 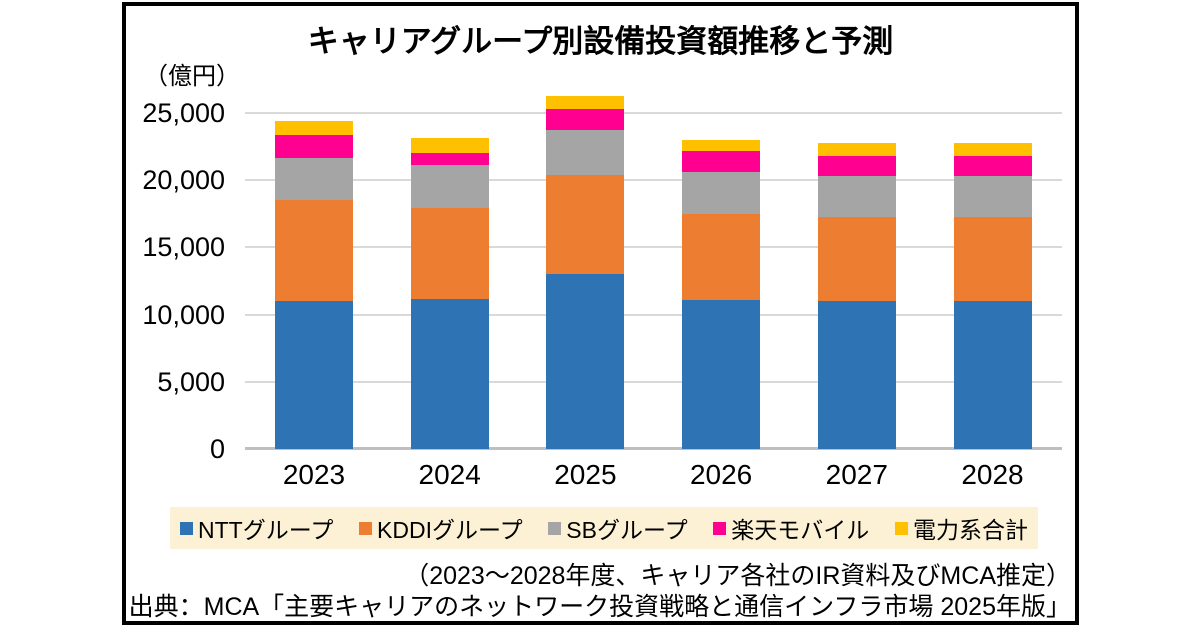 I want to click on legend-item-NTTグループ: NTTグループ, so click(x=256, y=528).